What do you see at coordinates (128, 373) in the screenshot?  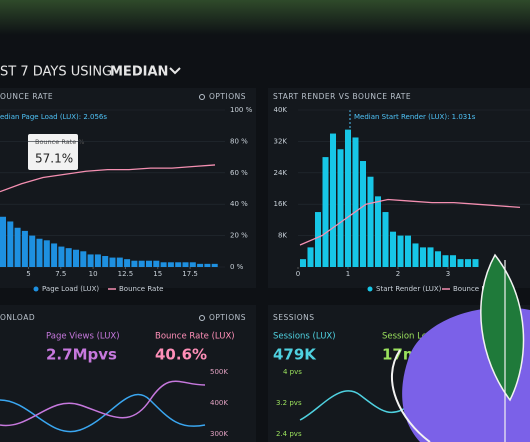 I see `panel` at bounding box center [128, 373].